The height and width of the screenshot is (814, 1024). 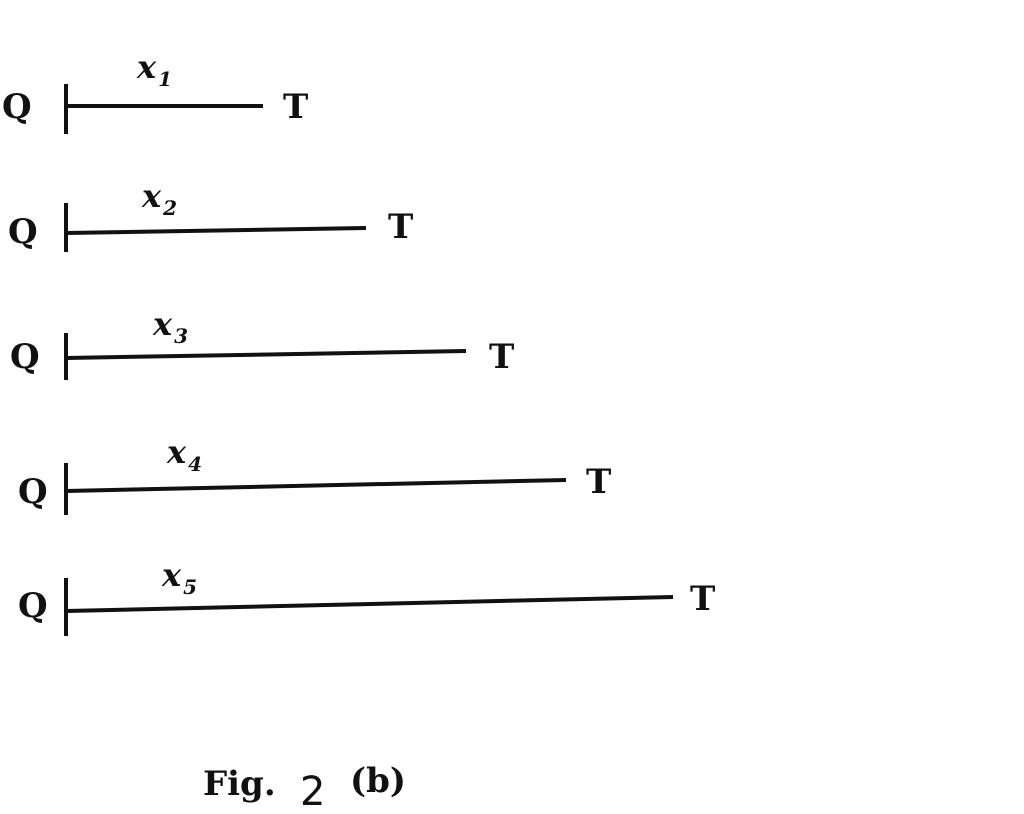 What do you see at coordinates (378, 781) in the screenshot?
I see `caption-suffix: (b)` at bounding box center [378, 781].